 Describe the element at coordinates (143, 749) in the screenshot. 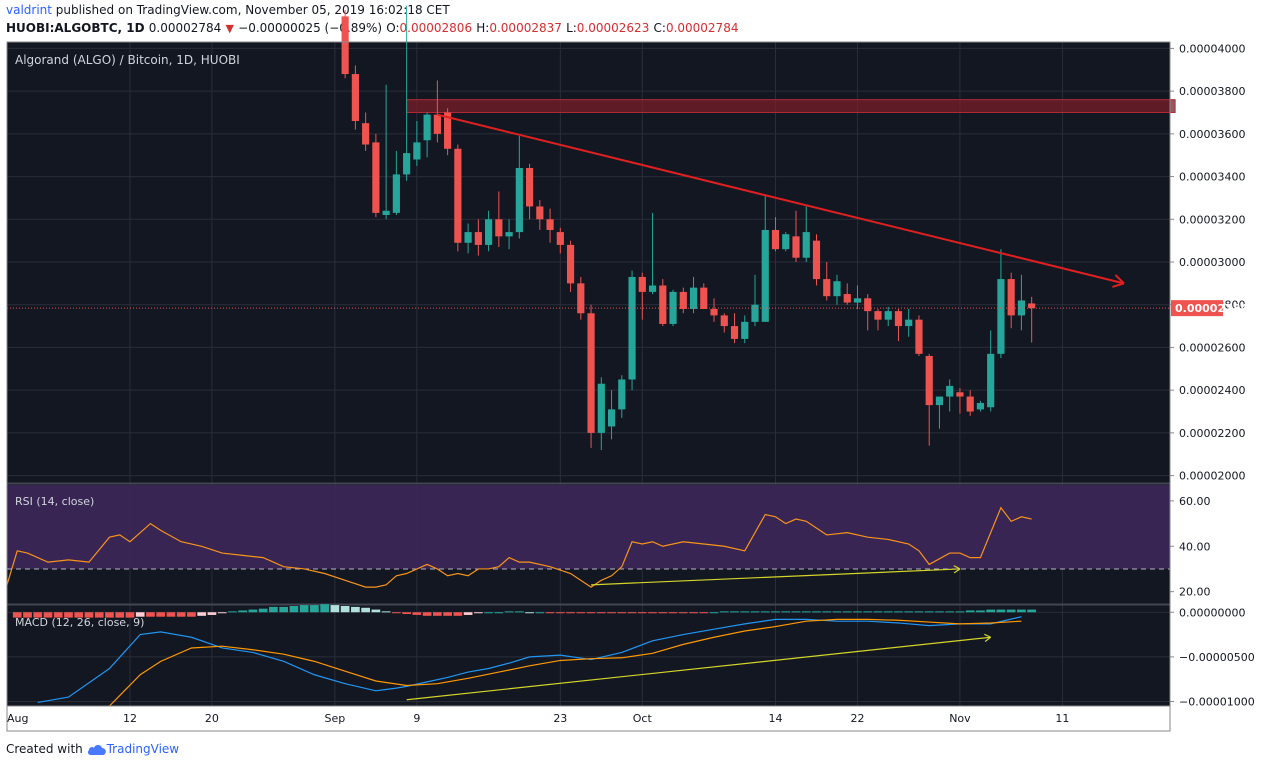

I see `tradingview-link: TradingView` at that location.